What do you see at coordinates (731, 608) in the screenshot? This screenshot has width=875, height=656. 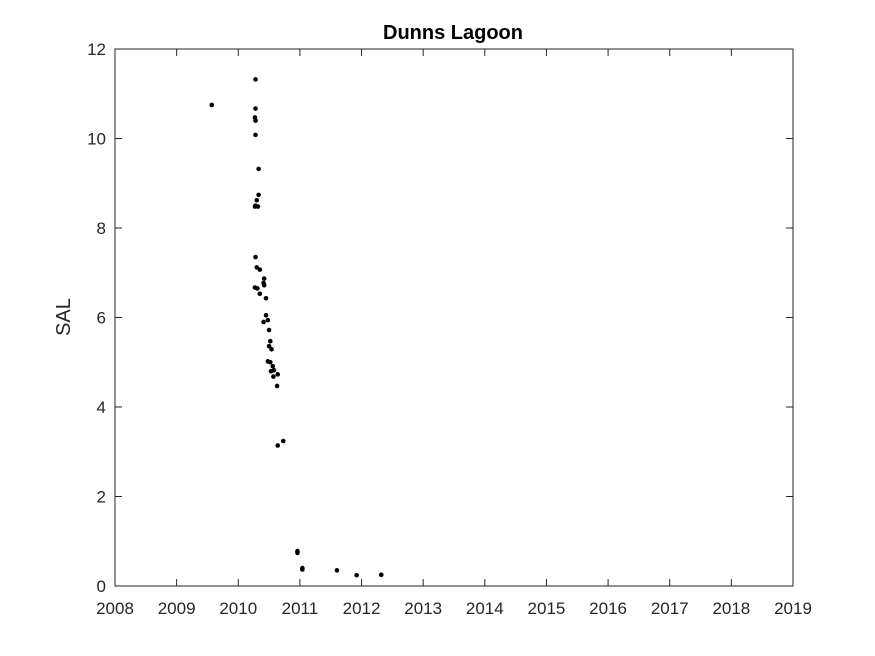 I see `x-tick-label: 2018` at bounding box center [731, 608].